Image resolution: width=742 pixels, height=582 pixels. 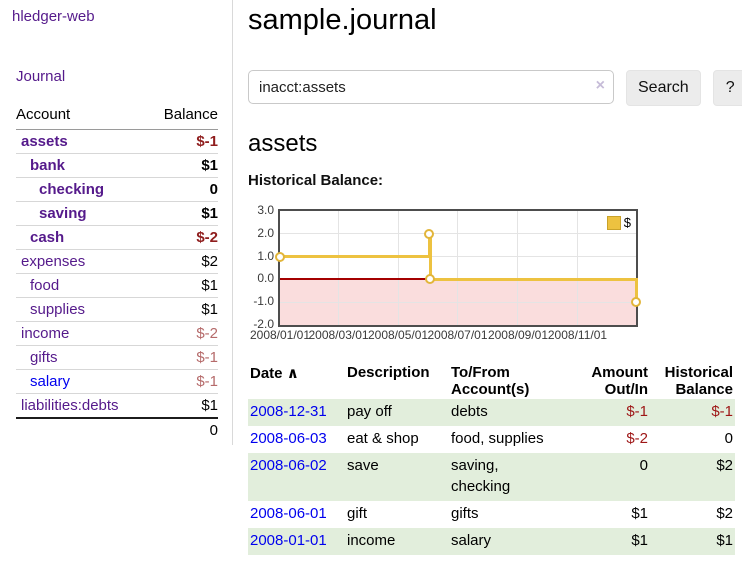 What do you see at coordinates (44, 357) in the screenshot?
I see `account-link: gifts` at bounding box center [44, 357].